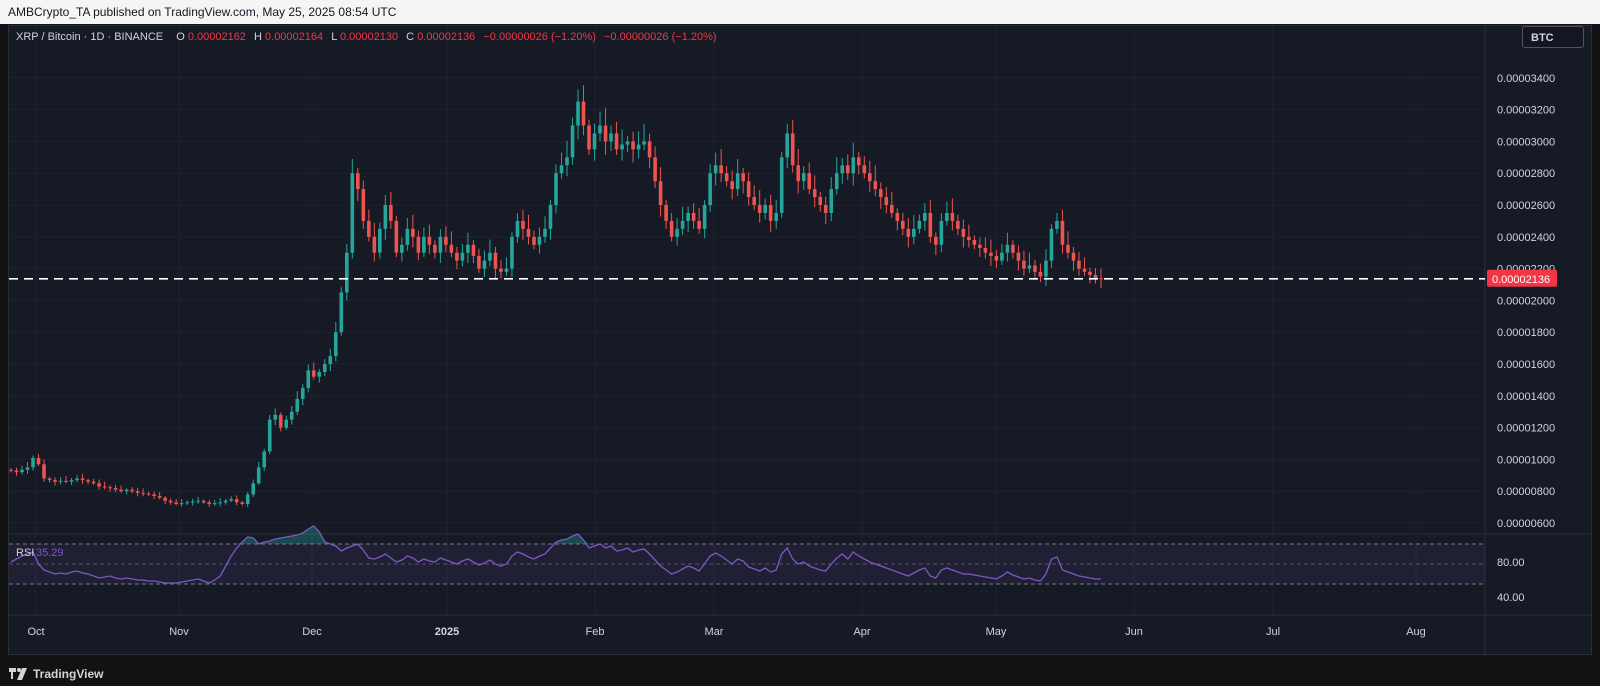  Describe the element at coordinates (1511, 598) in the screenshot. I see `rsi-tick-40: 40.00` at that location.